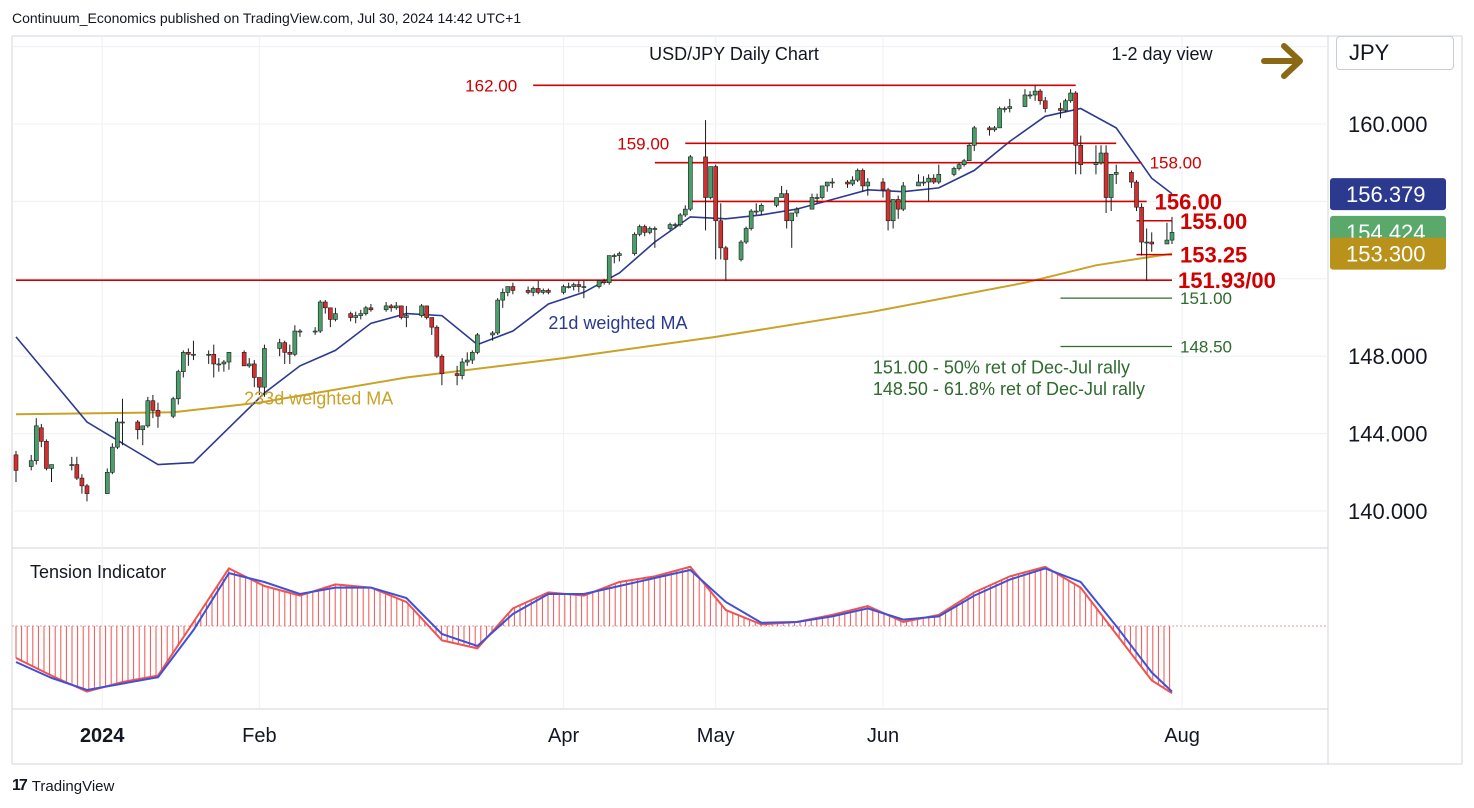 The width and height of the screenshot is (1474, 808). I want to click on level-label: 153.25, so click(1213, 255).